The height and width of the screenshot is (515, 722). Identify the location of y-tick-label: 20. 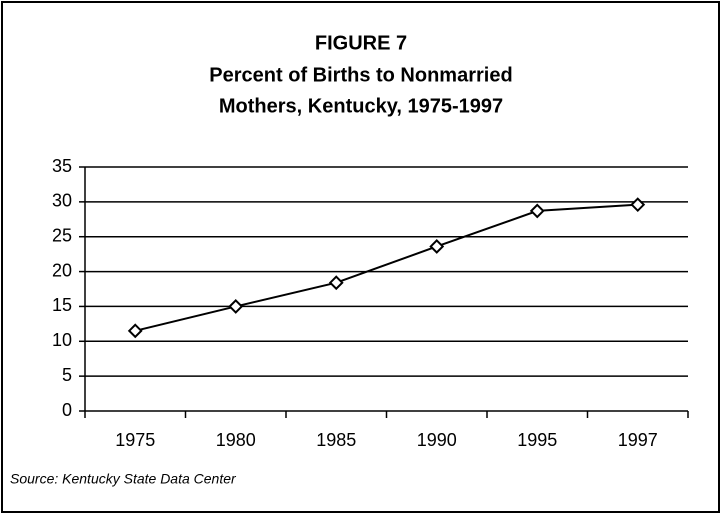
(62, 270).